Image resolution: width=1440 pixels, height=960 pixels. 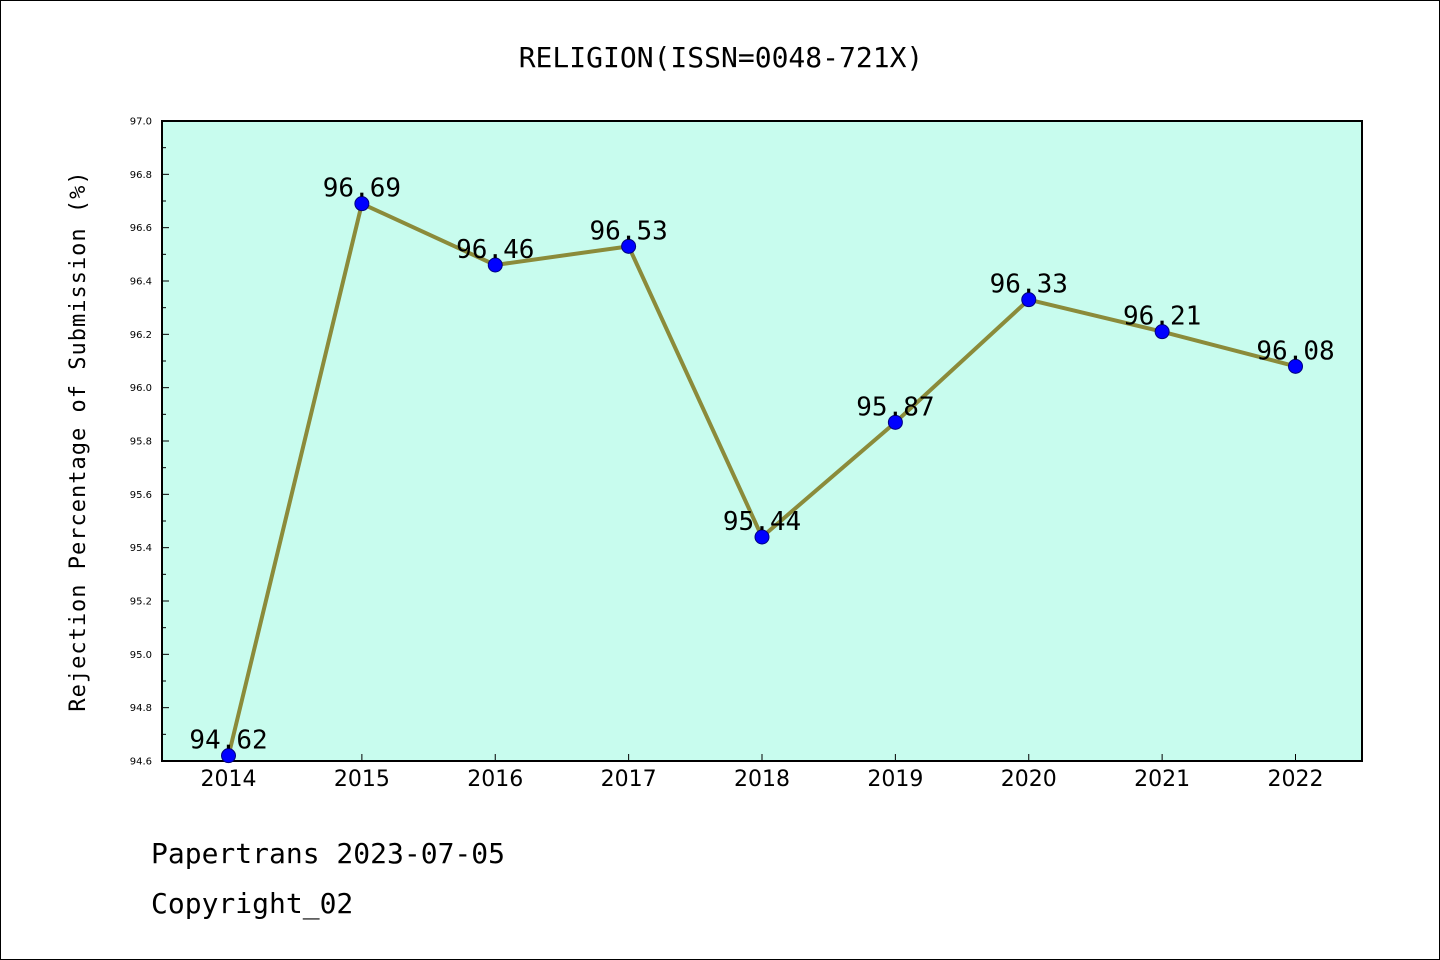 I want to click on data-label: 96.53, so click(x=628, y=231).